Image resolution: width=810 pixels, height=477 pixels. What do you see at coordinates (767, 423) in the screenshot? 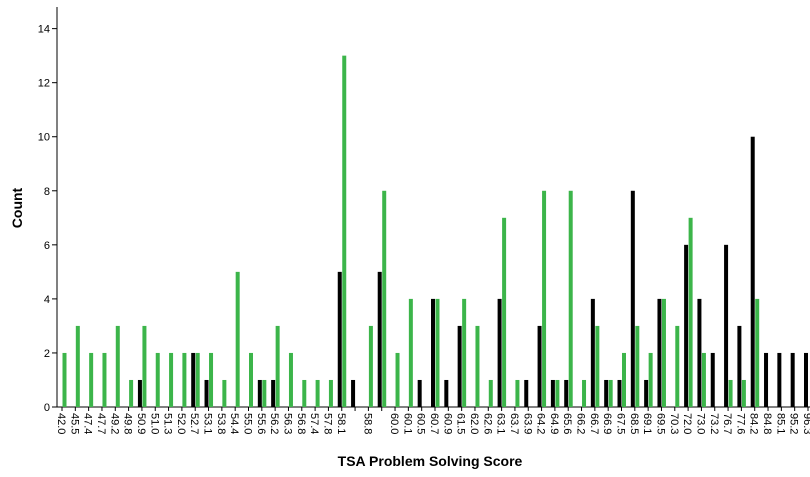
I see `x-tick-label: 84.8` at bounding box center [767, 423].